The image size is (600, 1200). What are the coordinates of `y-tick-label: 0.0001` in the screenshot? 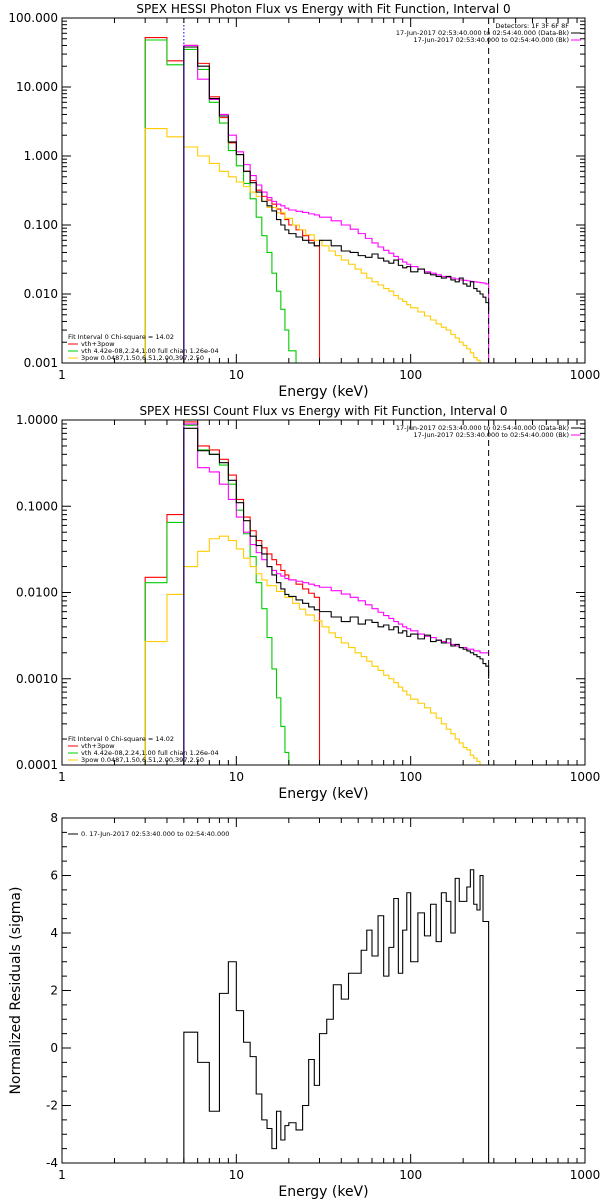 It's located at (37, 765).